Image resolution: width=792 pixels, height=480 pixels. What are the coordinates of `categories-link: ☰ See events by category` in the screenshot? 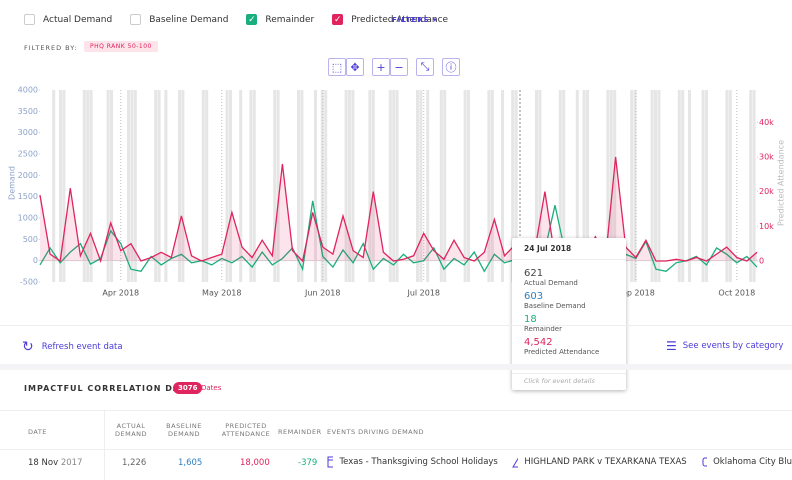 It's located at (724, 346).